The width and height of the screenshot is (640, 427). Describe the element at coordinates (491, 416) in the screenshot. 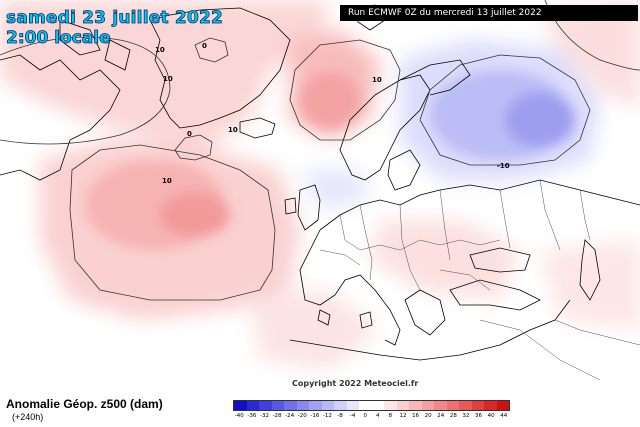

I see `legend-tick-label: 40` at that location.